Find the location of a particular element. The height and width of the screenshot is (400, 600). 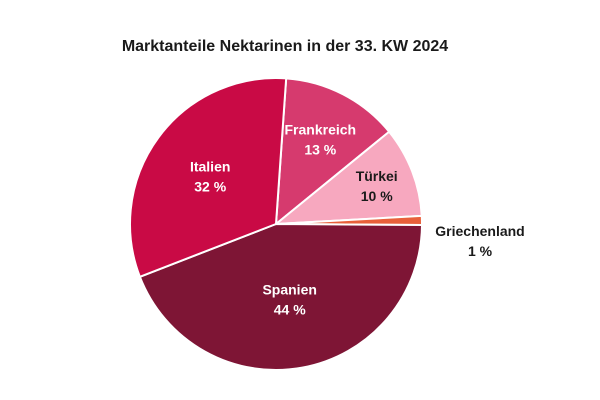

pie-slice-frankreich is located at coordinates (333, 151).